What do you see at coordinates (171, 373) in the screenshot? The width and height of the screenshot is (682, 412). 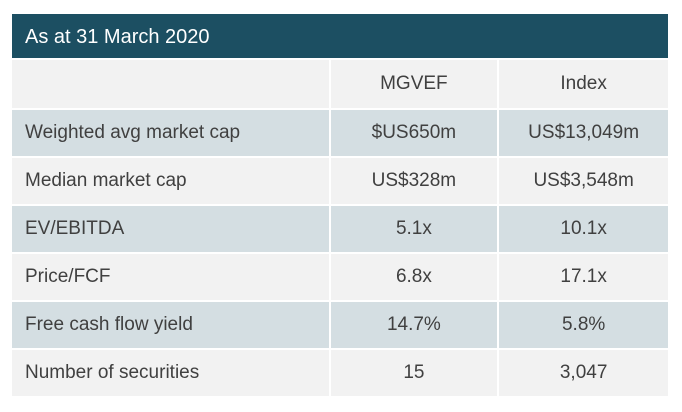 I see `row-label: Number of securities` at bounding box center [171, 373].